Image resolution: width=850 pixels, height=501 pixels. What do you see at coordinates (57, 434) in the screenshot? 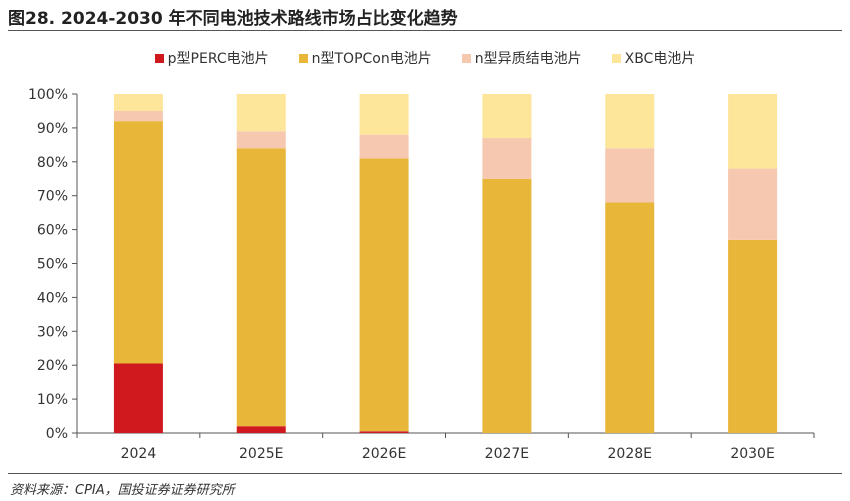
I see `y-tick-label: 0%` at bounding box center [57, 434].